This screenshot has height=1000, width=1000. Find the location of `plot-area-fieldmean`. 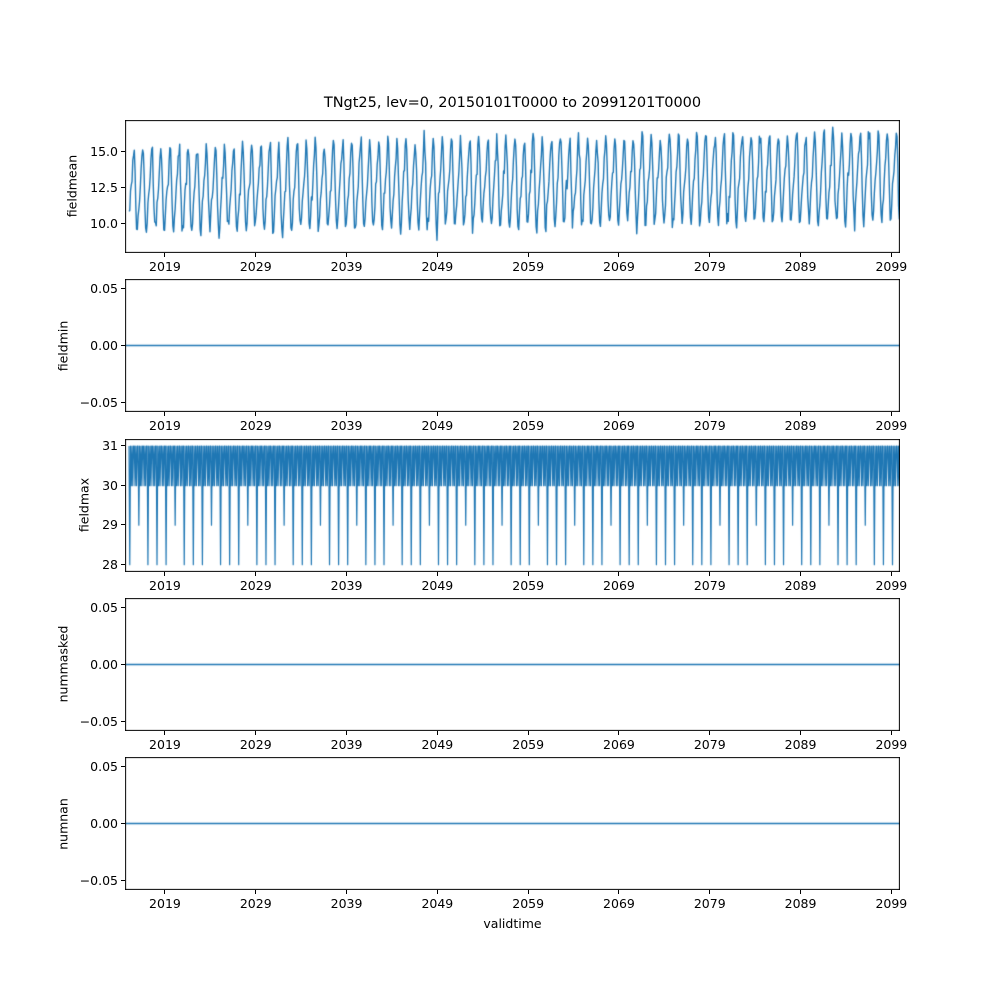

plot-area-fieldmean is located at coordinates (512, 186).